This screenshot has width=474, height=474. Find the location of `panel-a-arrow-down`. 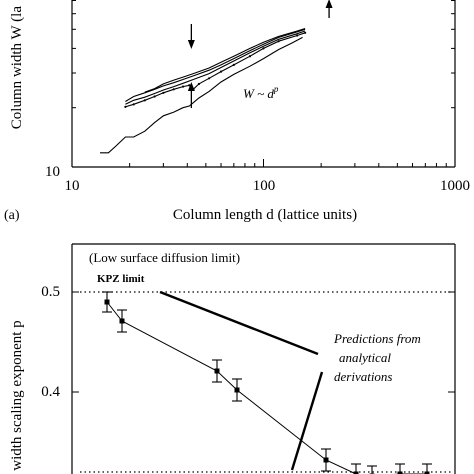

panel-a-arrow-down is located at coordinates (191, 44).